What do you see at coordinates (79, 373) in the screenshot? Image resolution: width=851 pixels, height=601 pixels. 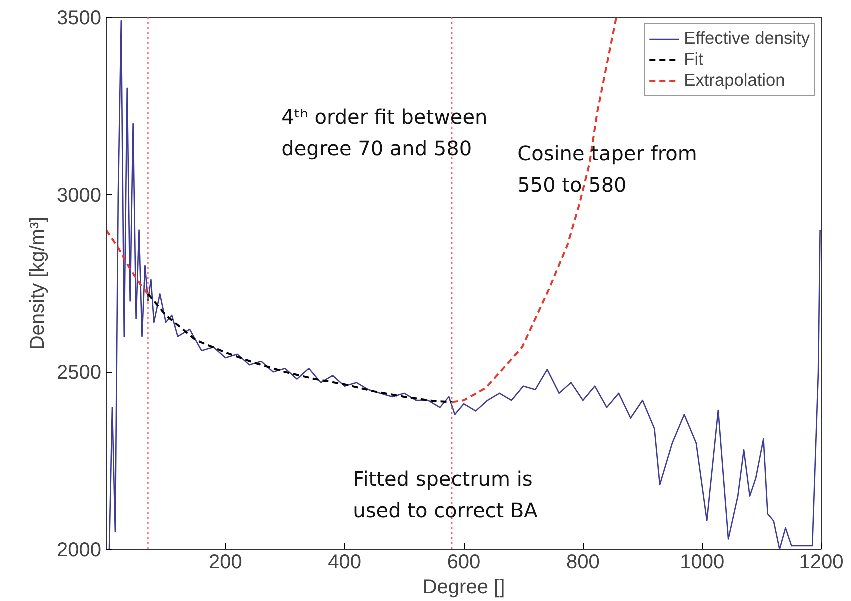 I see `y-tick-label: 2500` at bounding box center [79, 373].